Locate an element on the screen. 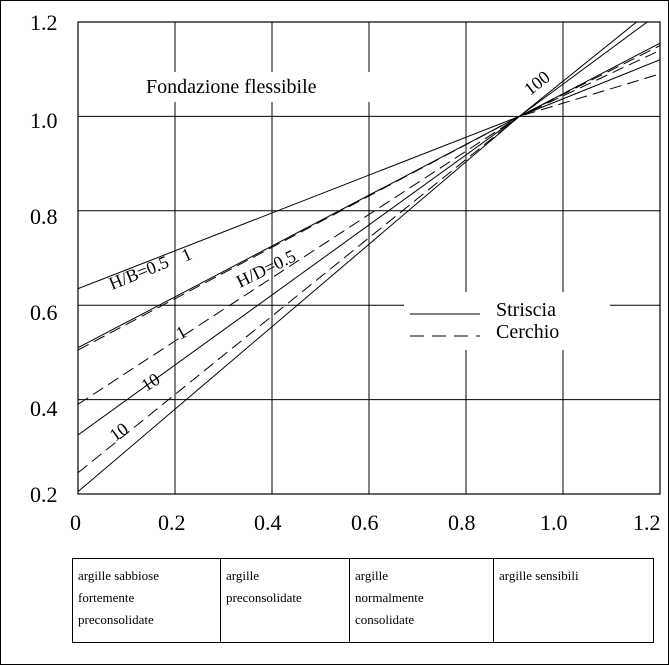 The image size is (669, 665). cell-line: argille sensibili is located at coordinates (539, 575).